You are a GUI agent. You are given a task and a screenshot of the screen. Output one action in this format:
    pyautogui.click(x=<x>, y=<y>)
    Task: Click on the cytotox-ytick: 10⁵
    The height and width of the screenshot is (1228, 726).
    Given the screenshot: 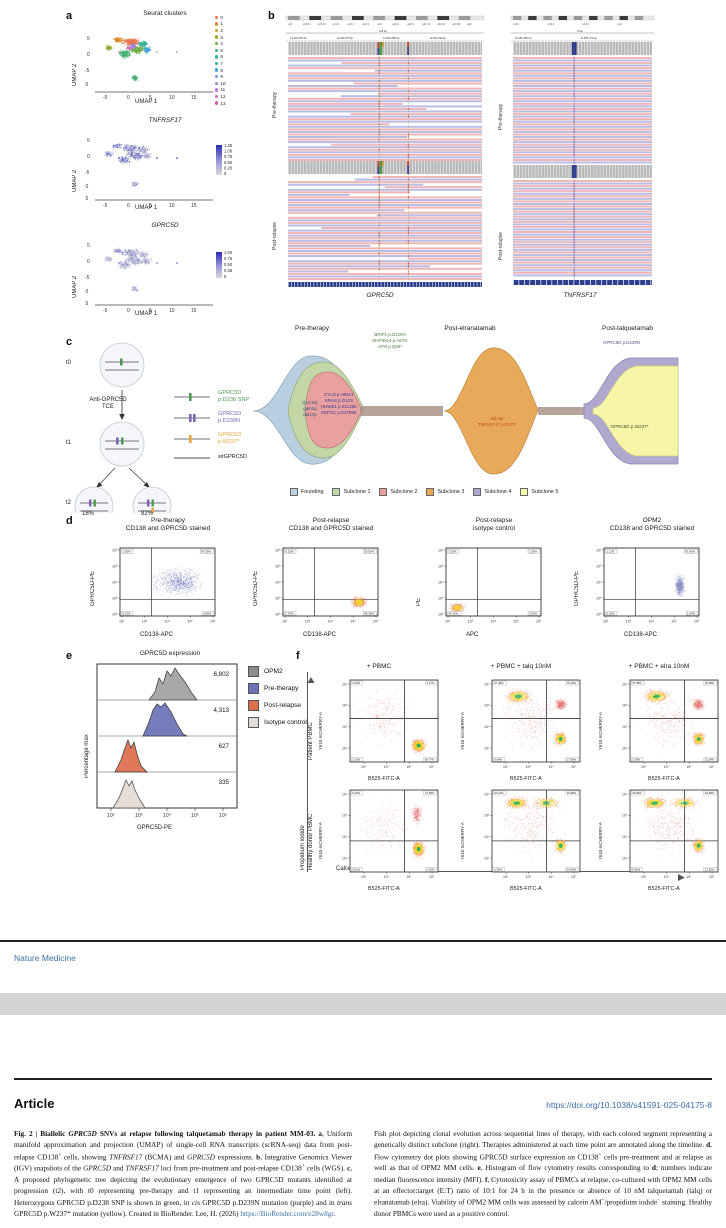 What is the action you would take?
    pyautogui.click(x=345, y=706)
    